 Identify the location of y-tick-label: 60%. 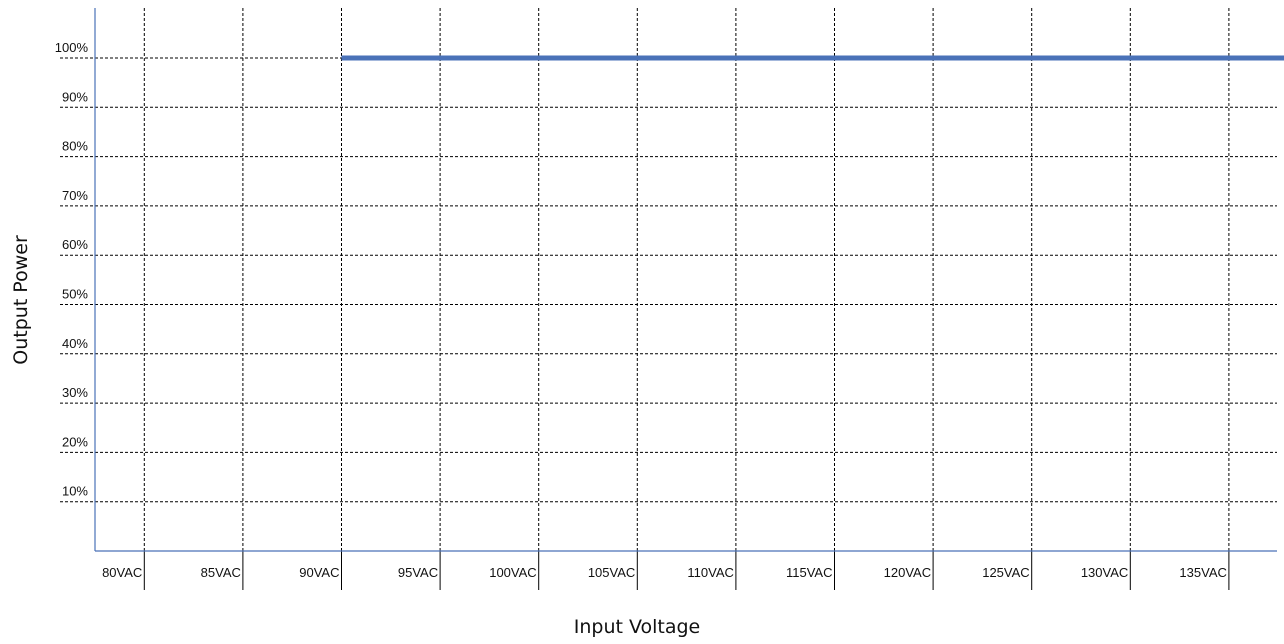
(75, 244).